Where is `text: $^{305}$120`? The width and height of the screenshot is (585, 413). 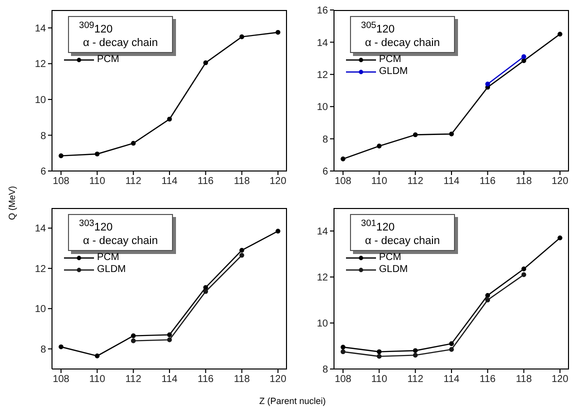 text: $^{305}$120 is located at coordinates (378, 28).